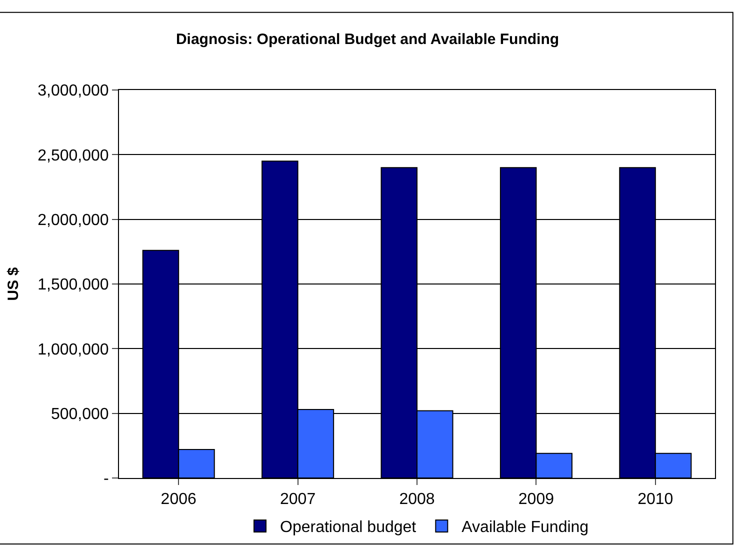 Image resolution: width=735 pixels, height=555 pixels. I want to click on x-tick-label: 2009, so click(536, 499).